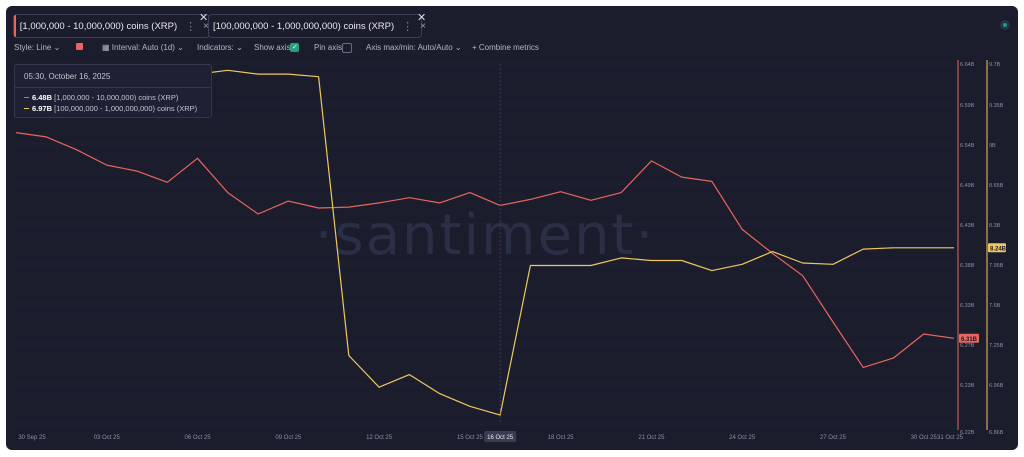  I want to click on style-dropdown: Style: Line ⌄, so click(37, 47).